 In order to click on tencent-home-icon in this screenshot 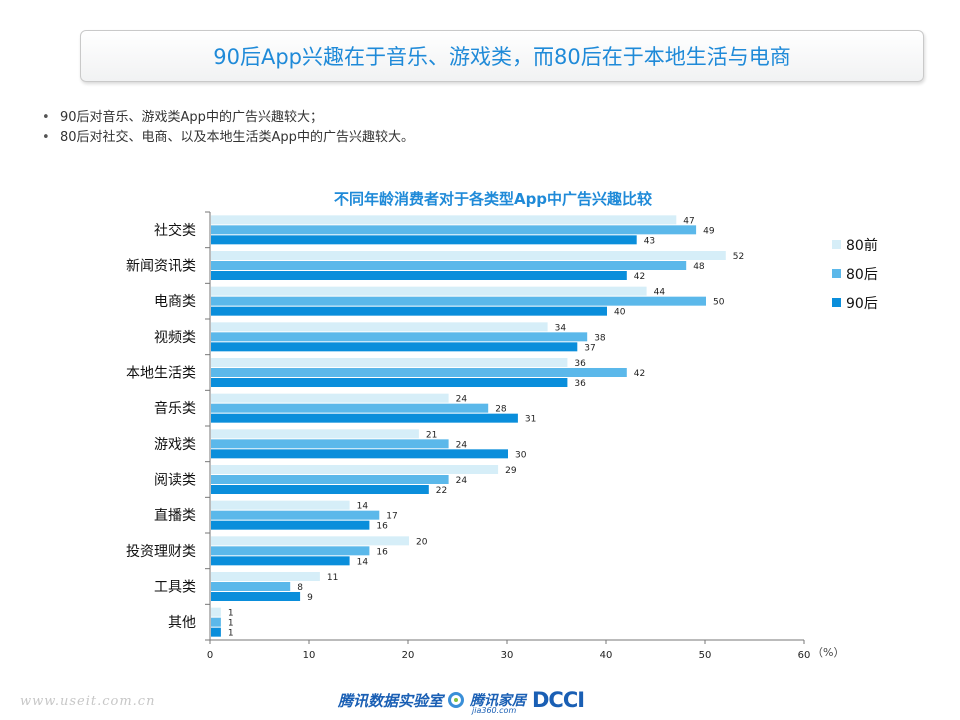, I will do `click(456, 700)`.